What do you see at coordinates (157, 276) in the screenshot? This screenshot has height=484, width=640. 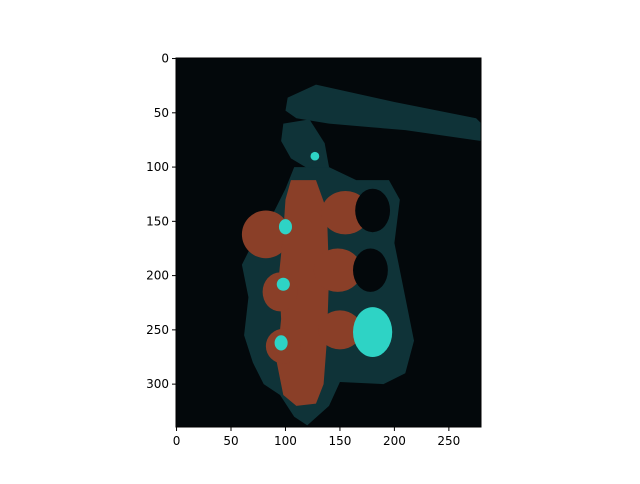 I see `y-tick-label: 200` at bounding box center [157, 276].